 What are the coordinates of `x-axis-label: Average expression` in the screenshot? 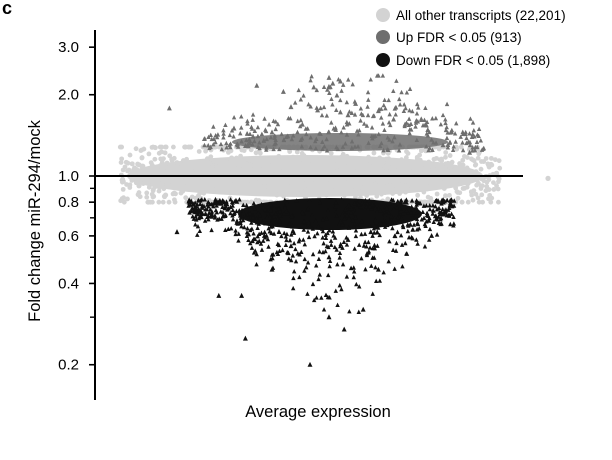 It's located at (318, 412).